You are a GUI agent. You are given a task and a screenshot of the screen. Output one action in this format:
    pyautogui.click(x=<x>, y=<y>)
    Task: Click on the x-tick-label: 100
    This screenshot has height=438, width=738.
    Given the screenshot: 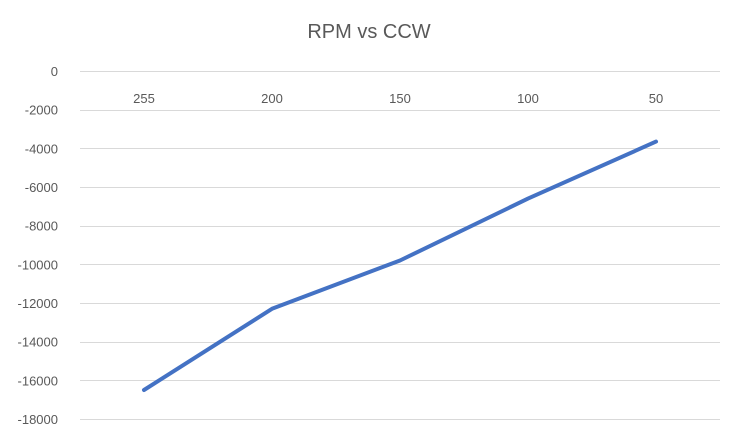 What is the action you would take?
    pyautogui.click(x=528, y=98)
    